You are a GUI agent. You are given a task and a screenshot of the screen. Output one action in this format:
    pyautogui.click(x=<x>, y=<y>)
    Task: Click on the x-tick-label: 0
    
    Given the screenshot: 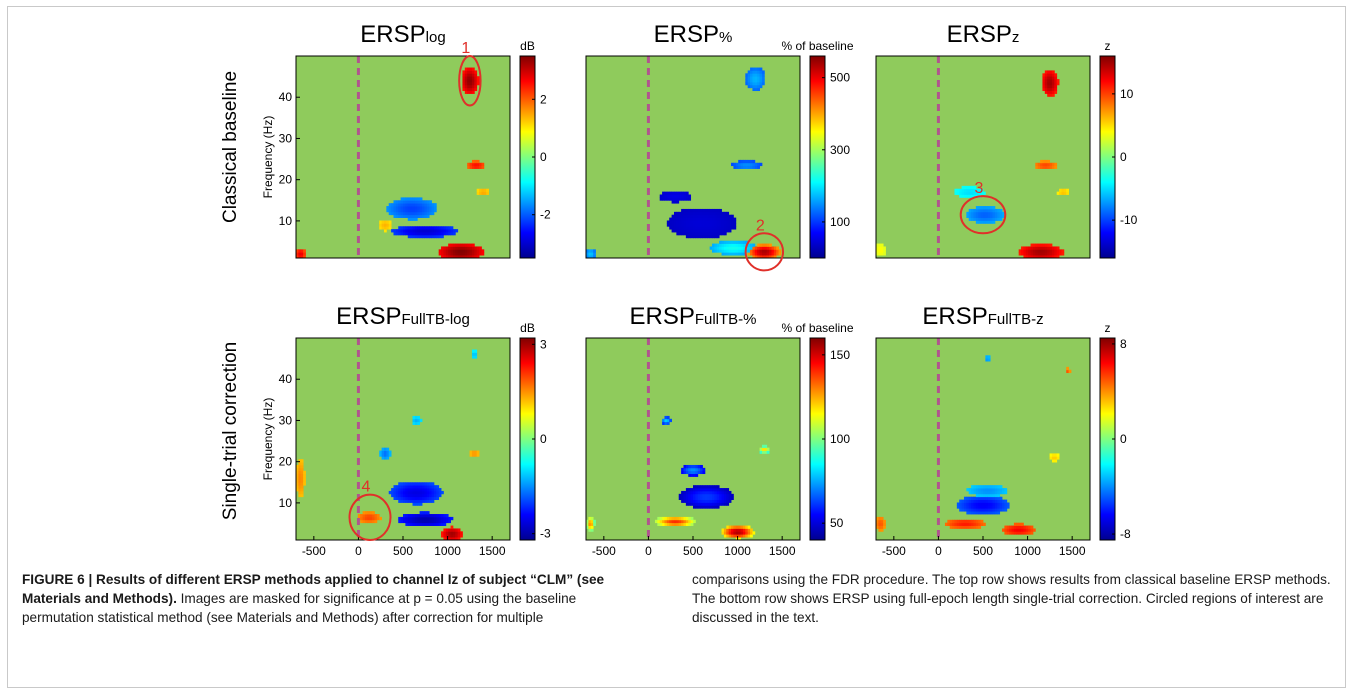 What is the action you would take?
    pyautogui.click(x=648, y=551)
    